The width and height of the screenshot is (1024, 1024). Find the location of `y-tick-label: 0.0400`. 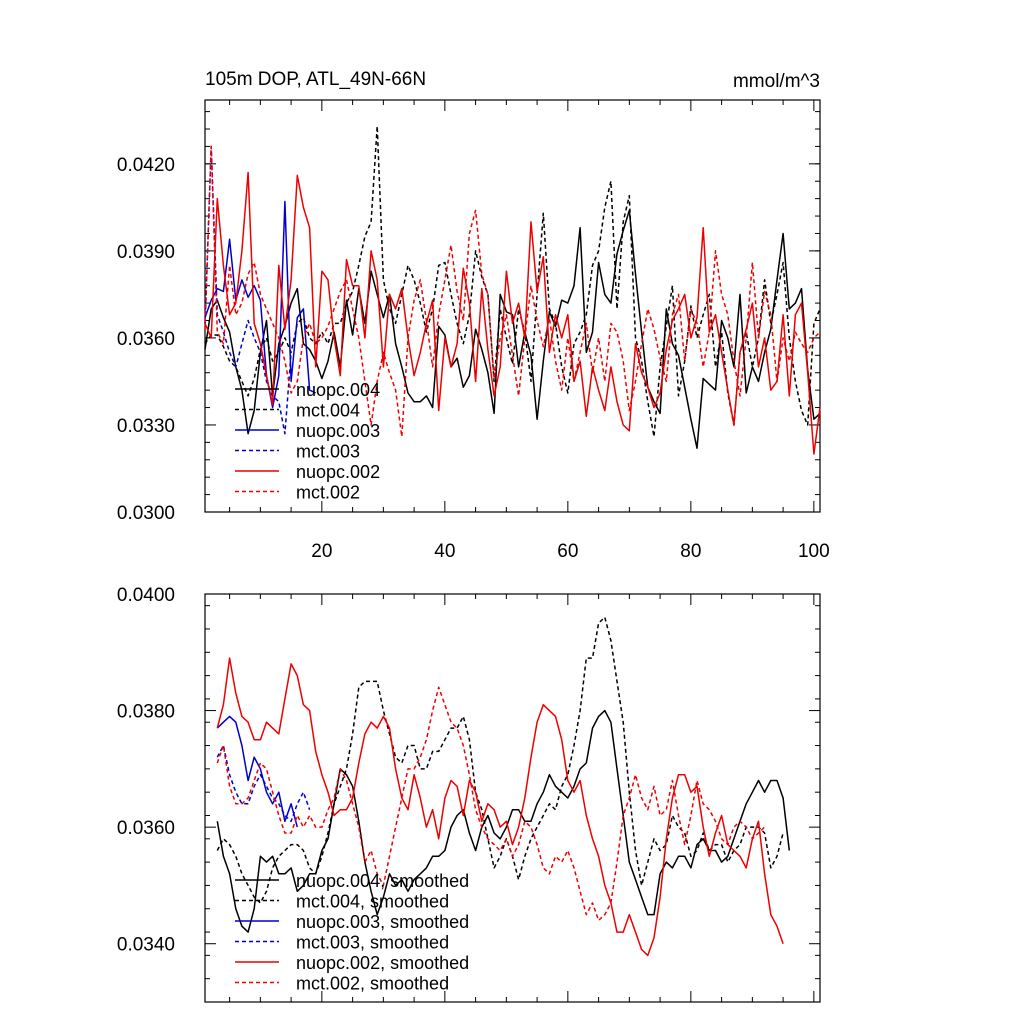

y-tick-label: 0.0400 is located at coordinates (146, 595).